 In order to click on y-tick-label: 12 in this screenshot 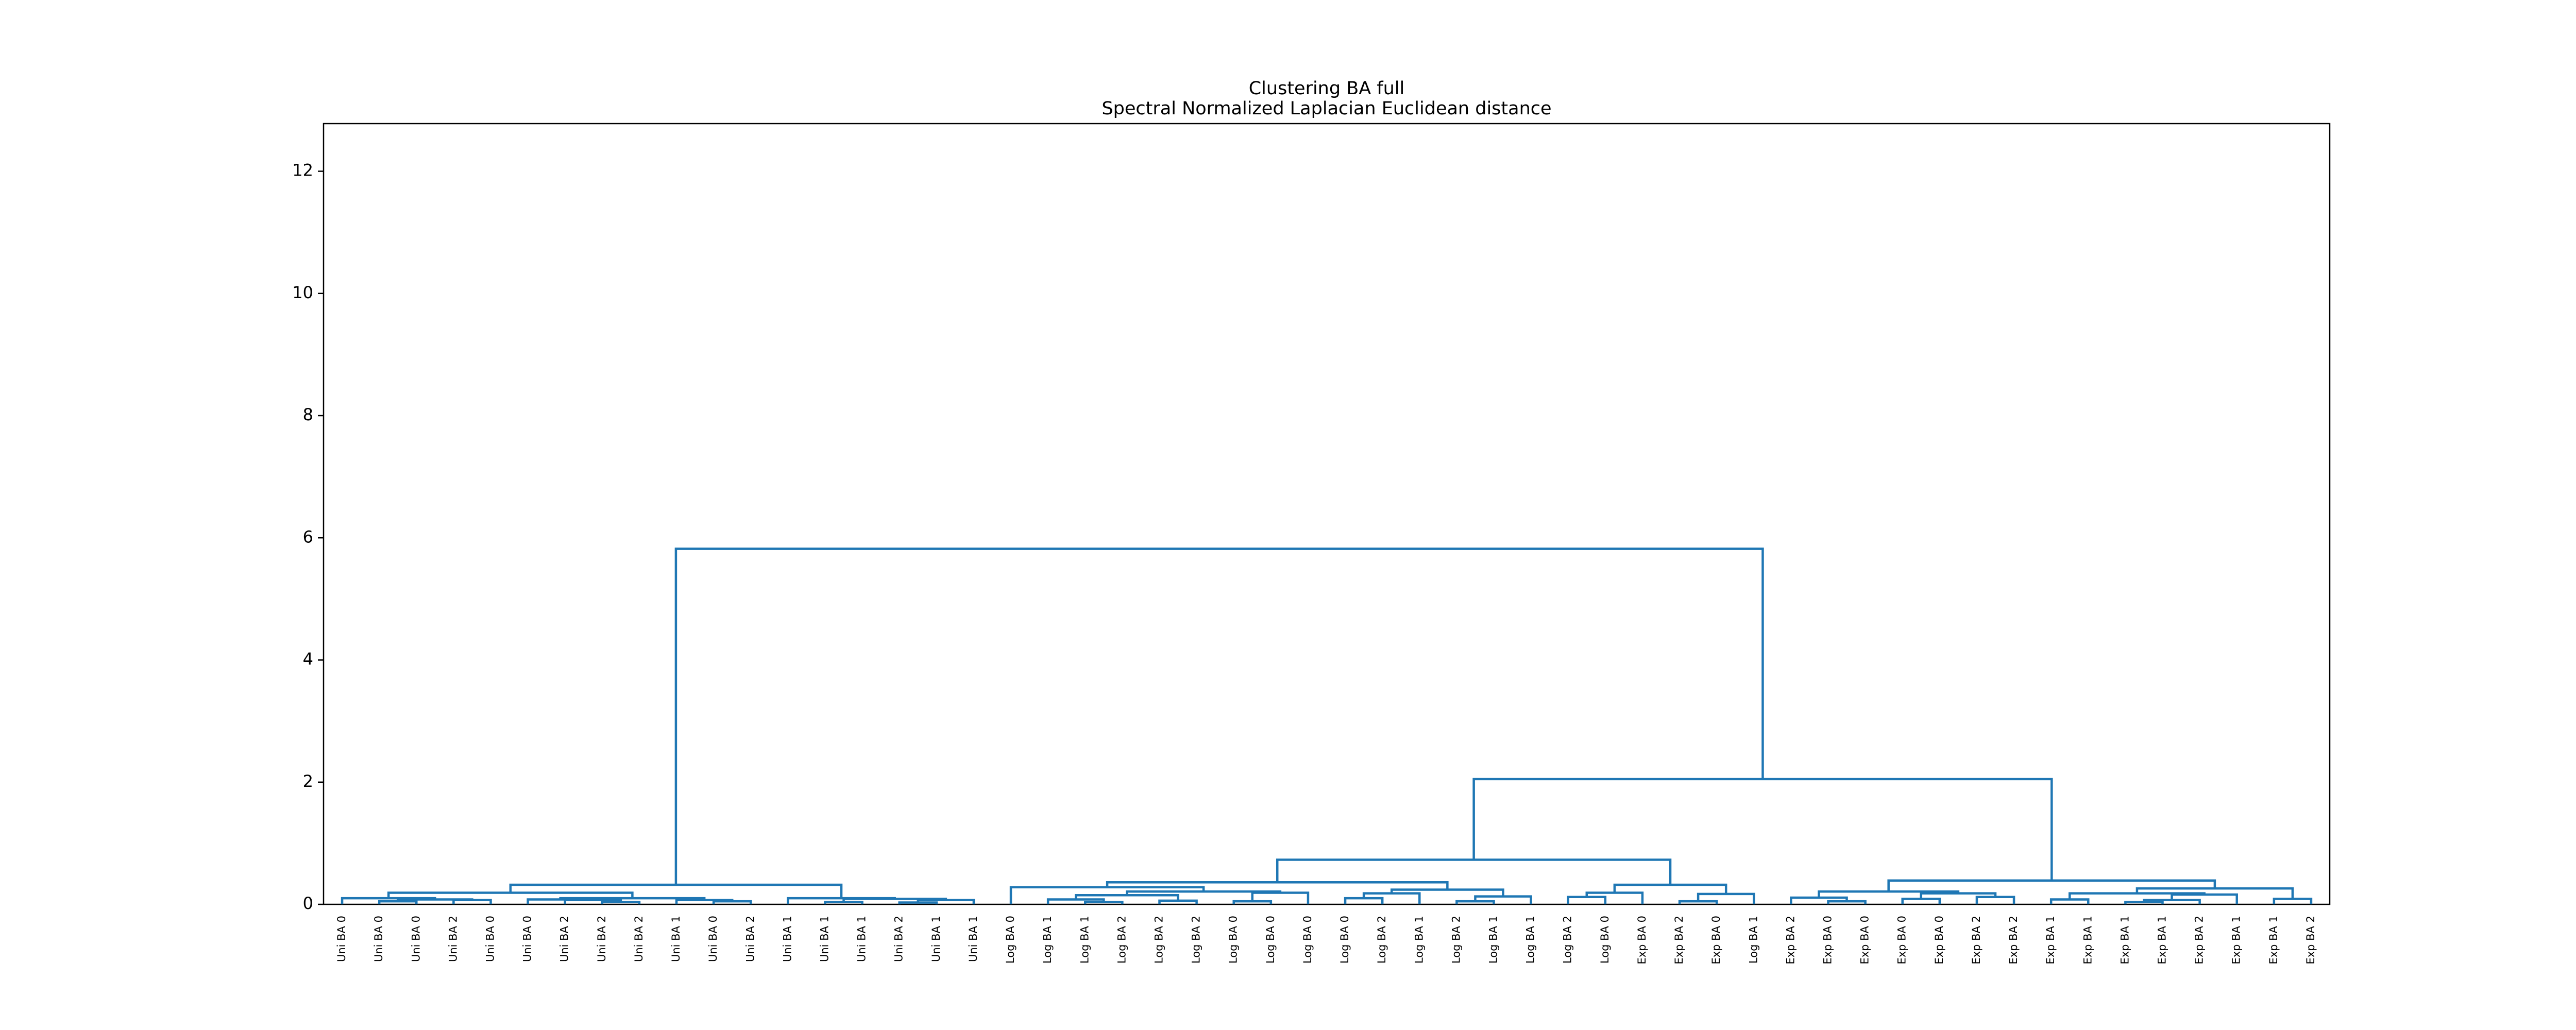, I will do `click(302, 170)`.